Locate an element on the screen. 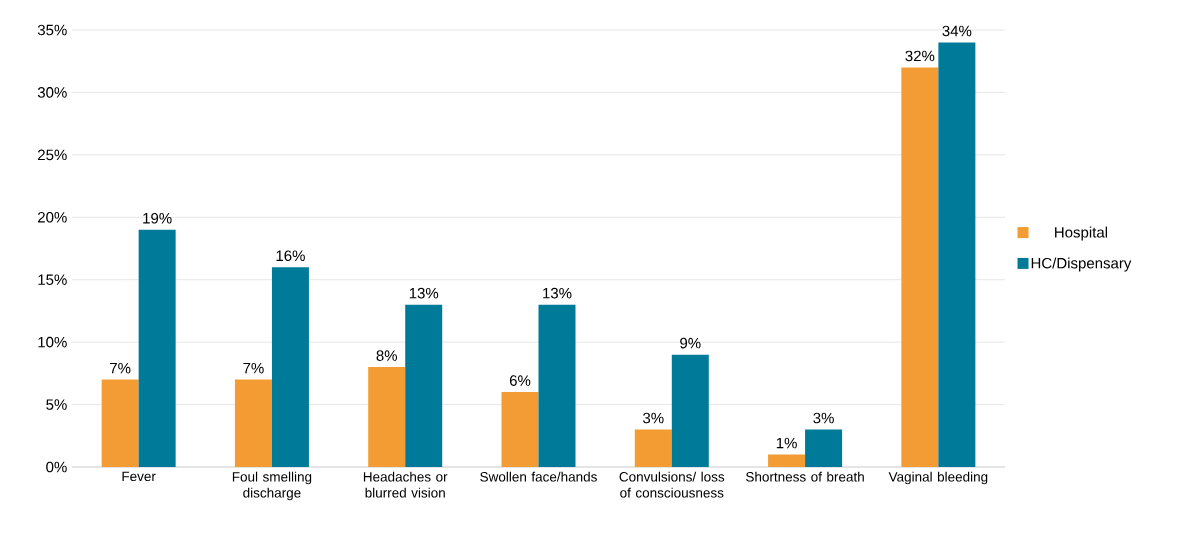 The image size is (1189, 549). x-tick-label: Vaginal bleeding is located at coordinates (938, 478).